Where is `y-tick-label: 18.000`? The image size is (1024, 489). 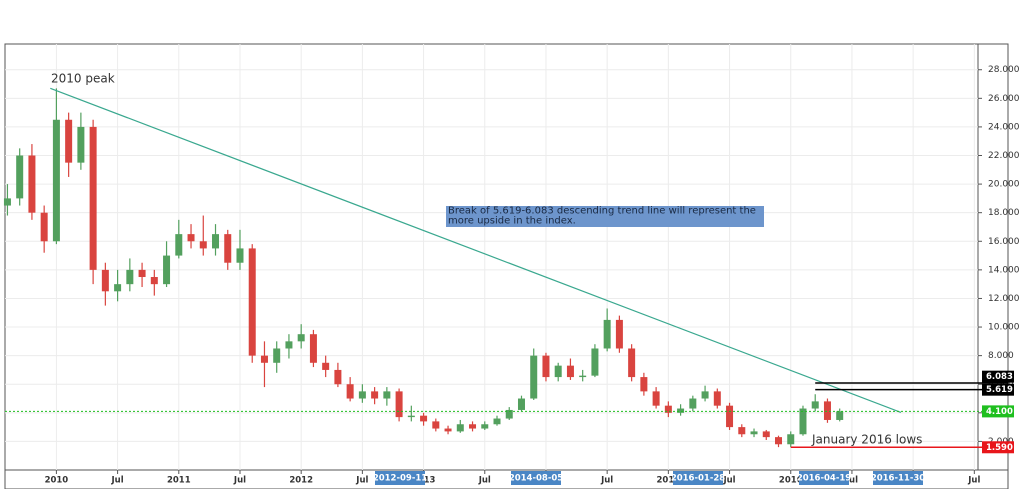 y-tick-label: 18.000 is located at coordinates (1004, 213).